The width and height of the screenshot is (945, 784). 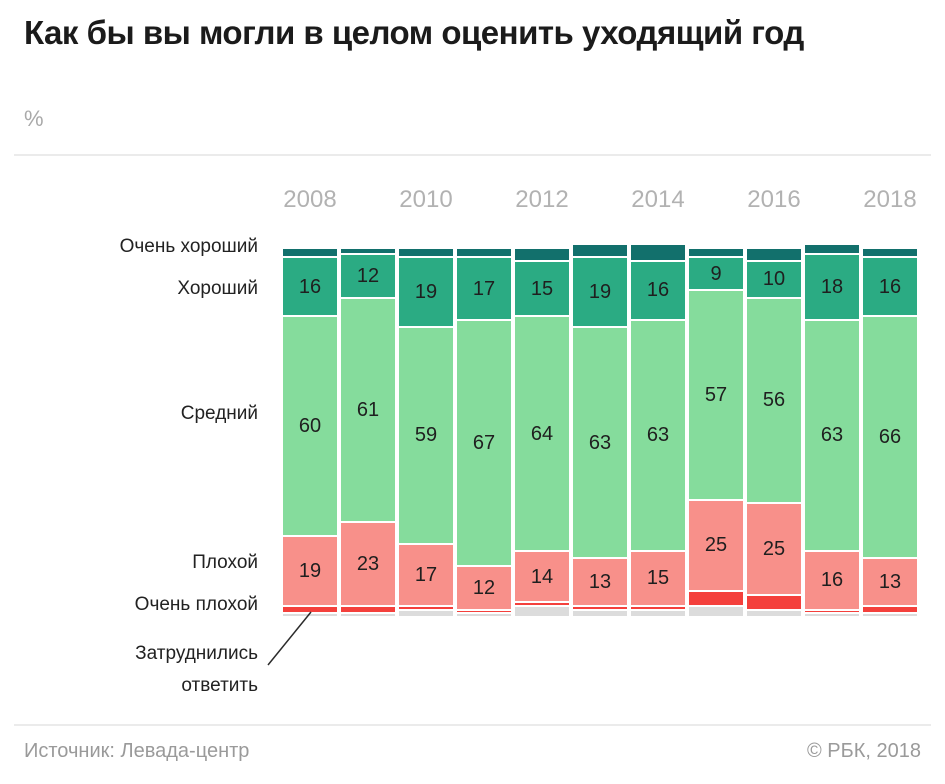 What do you see at coordinates (368, 275) in the screenshot?
I see `value-label: 12` at bounding box center [368, 275].